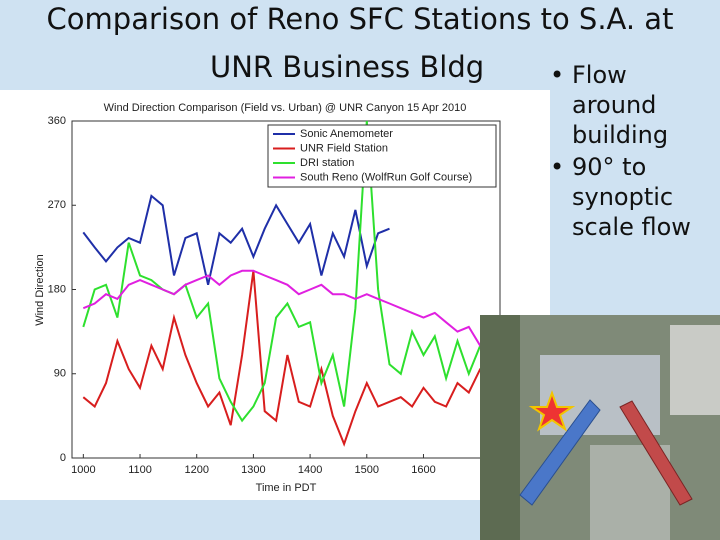 This screenshot has width=720, height=540. Describe the element at coordinates (40, 290) in the screenshot. I see `y-axis-label: Wind Direction` at that location.